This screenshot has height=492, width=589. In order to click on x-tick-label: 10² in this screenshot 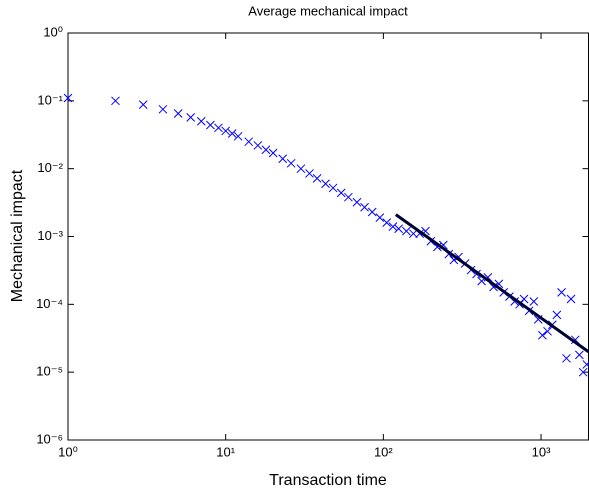, I will do `click(383, 451)`.